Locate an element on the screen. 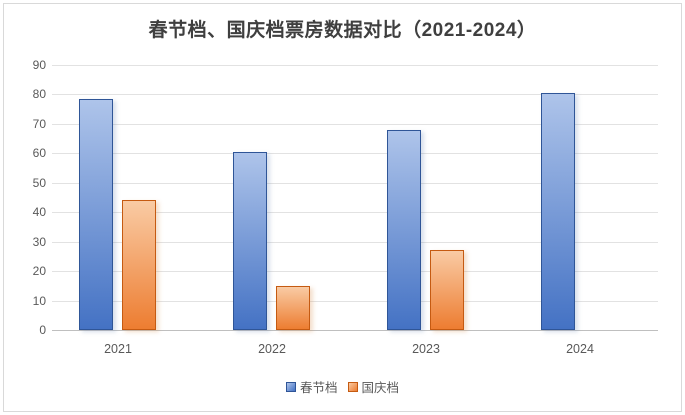  legend: 春节档 国庆档 is located at coordinates (342, 386).